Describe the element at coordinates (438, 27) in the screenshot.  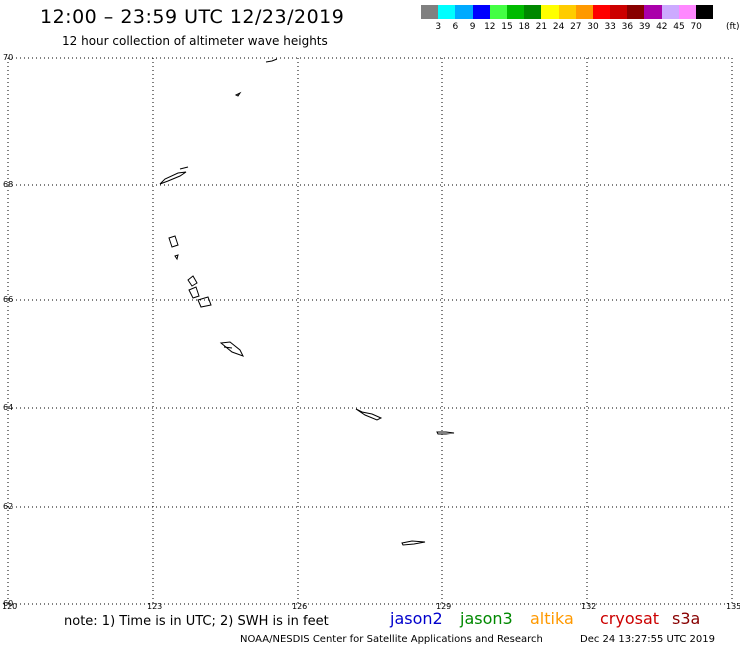
I see `scale-label: 3` at that location.